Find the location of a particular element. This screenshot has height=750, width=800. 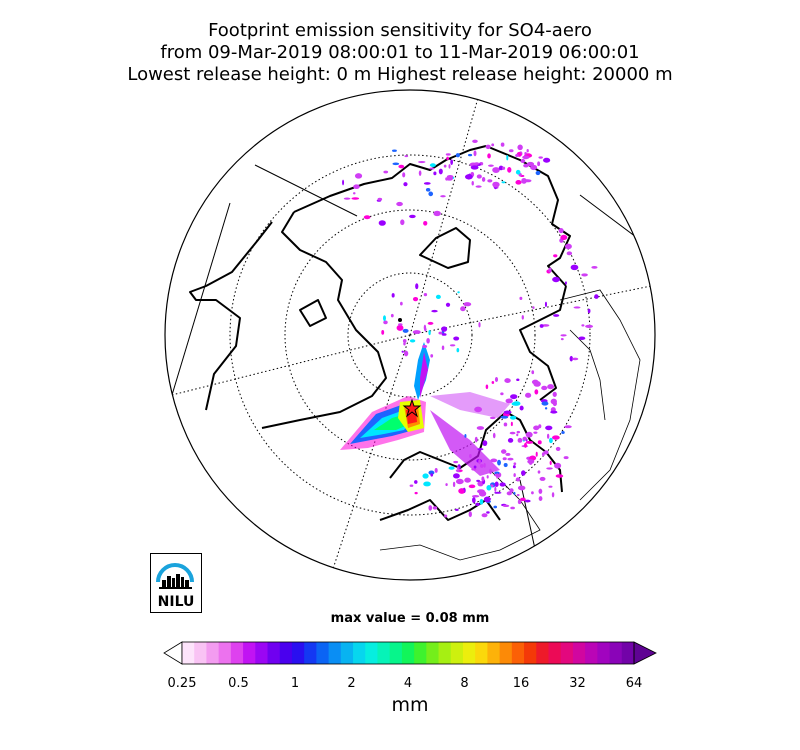

colorbar-extend-low is located at coordinates (173, 653).